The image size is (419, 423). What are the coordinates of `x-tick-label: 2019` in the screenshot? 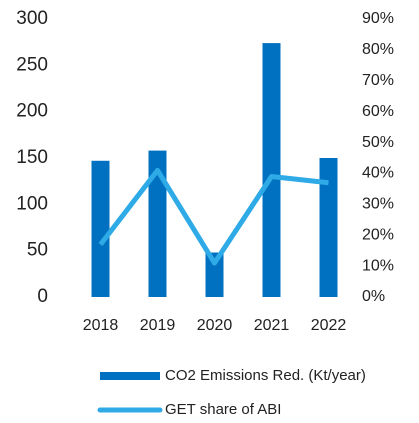 It's located at (158, 325).